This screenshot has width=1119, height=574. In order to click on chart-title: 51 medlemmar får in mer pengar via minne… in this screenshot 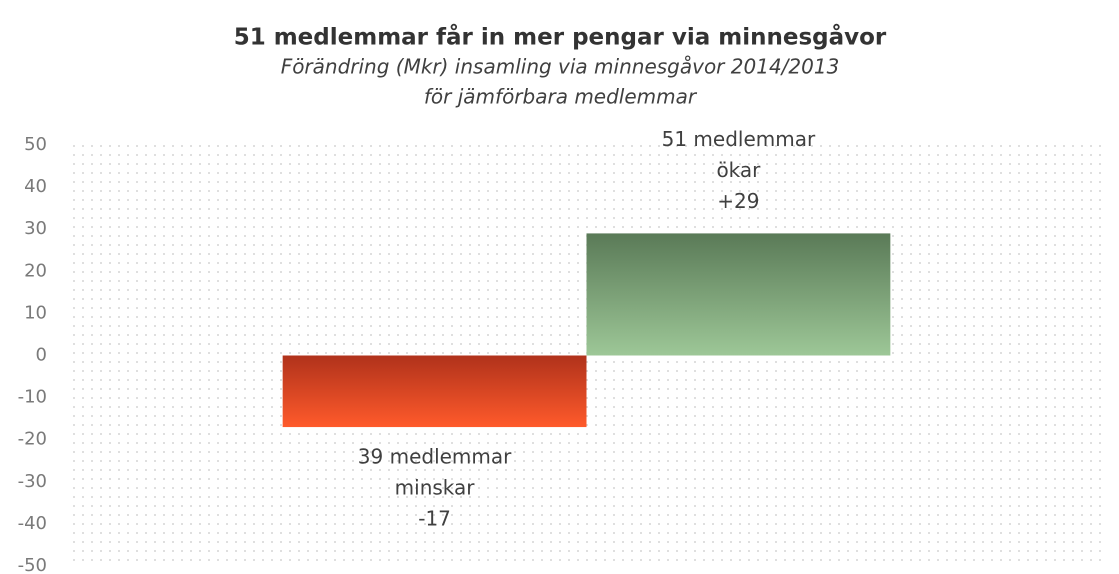, I will do `click(560, 37)`.